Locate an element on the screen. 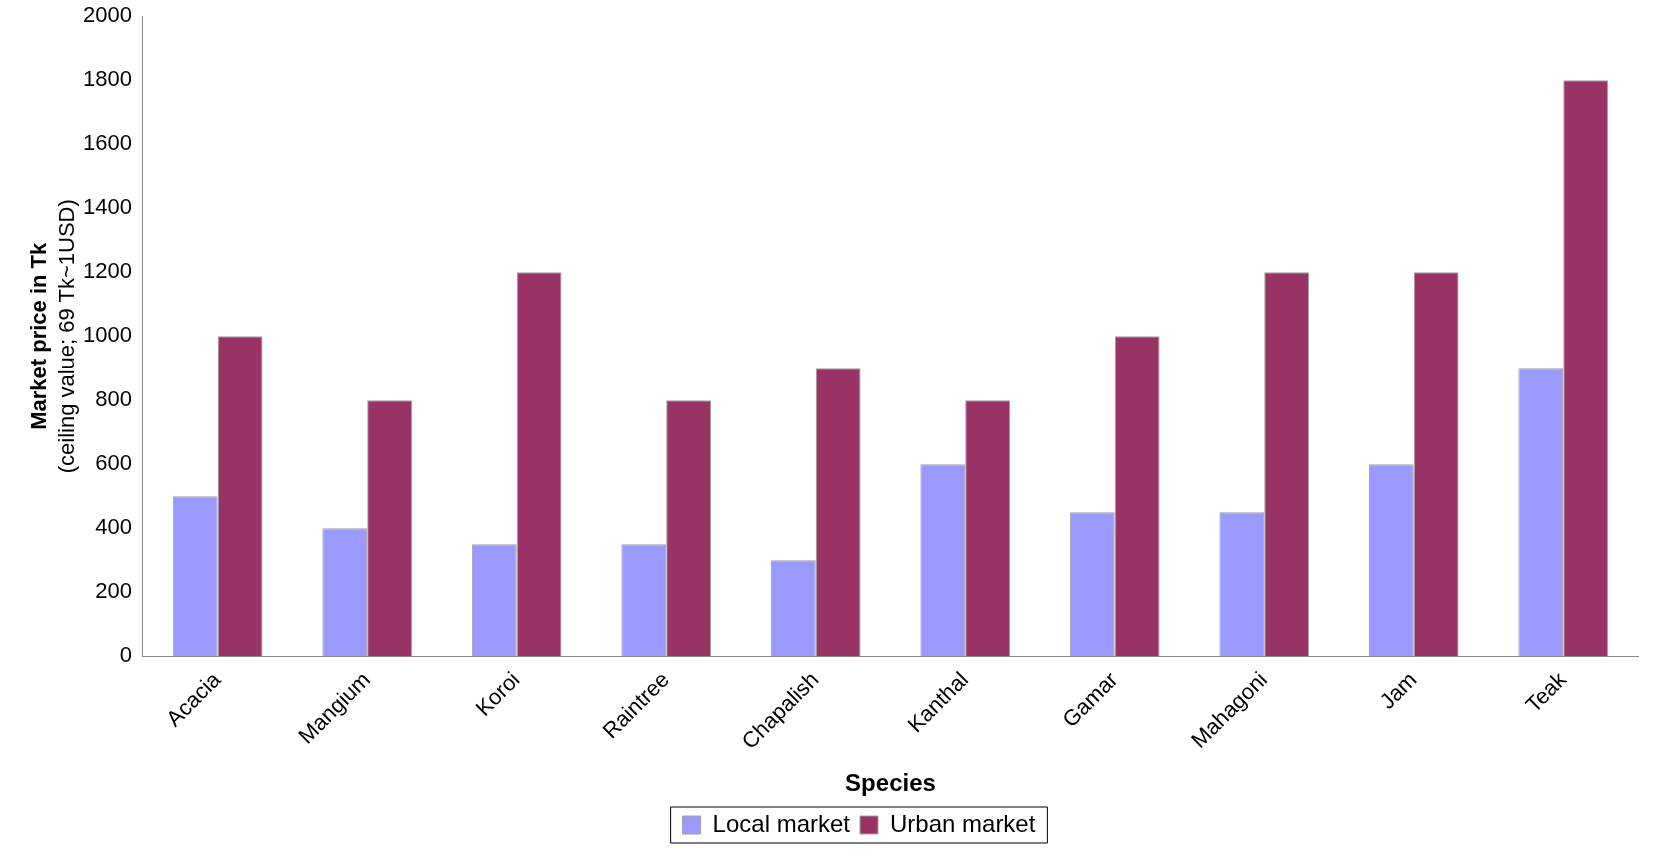 This screenshot has height=855, width=1654. x-tick-label: Teak is located at coordinates (1546, 692).